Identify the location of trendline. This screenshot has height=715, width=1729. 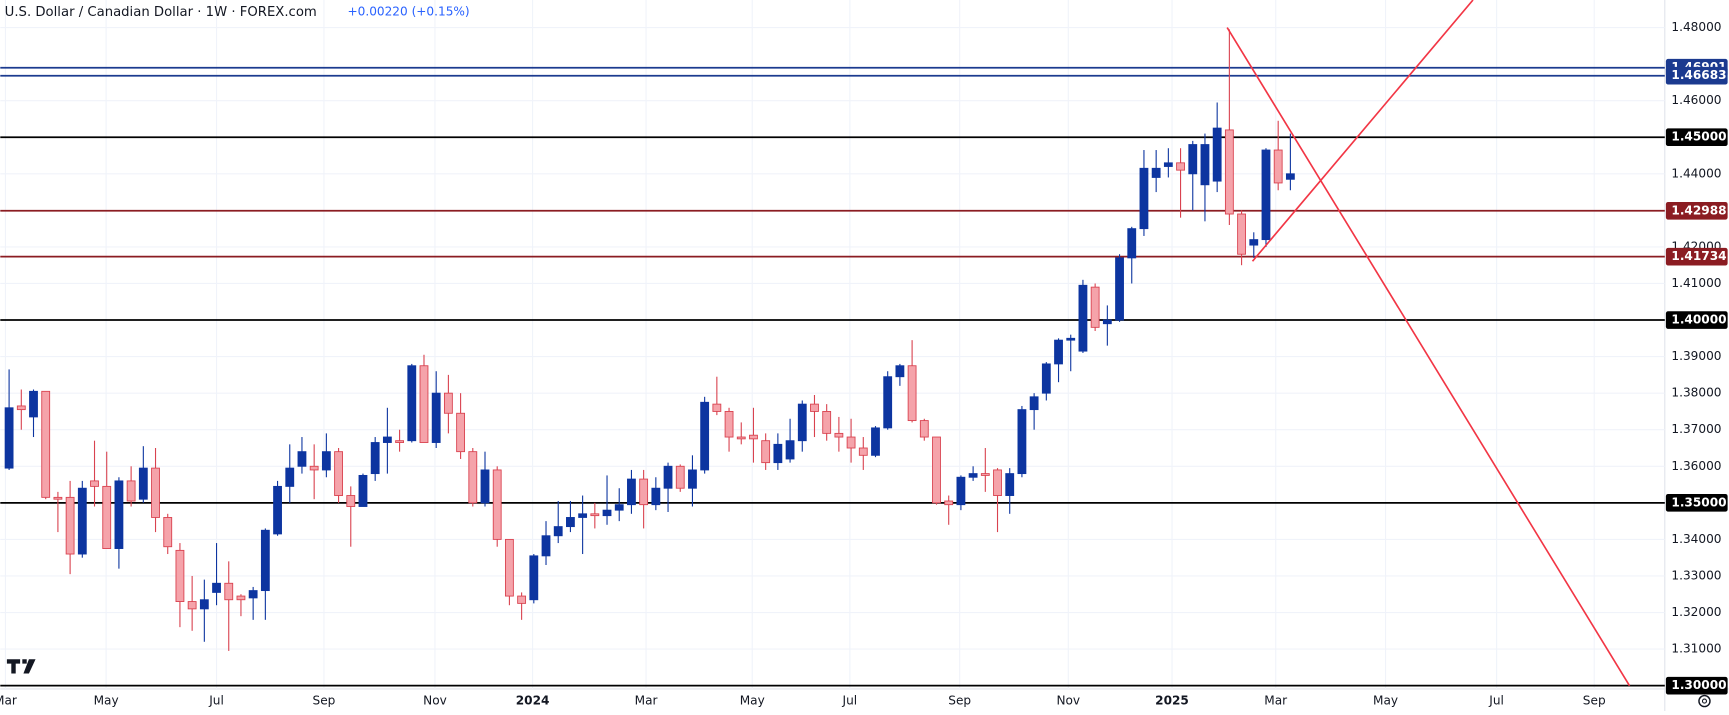
(1362, 131).